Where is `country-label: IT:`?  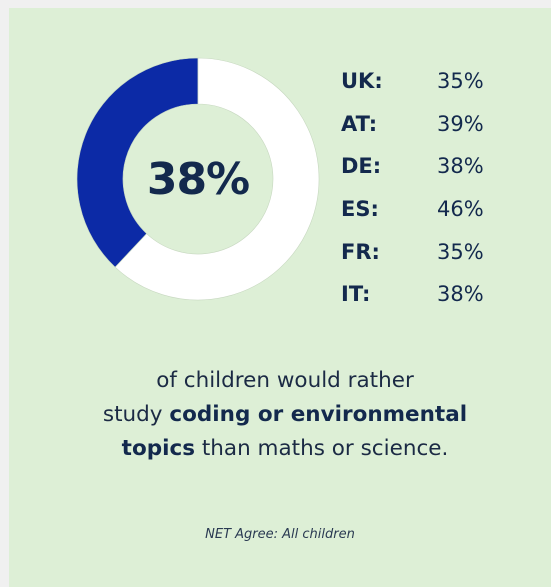 country-label: IT: is located at coordinates (356, 294).